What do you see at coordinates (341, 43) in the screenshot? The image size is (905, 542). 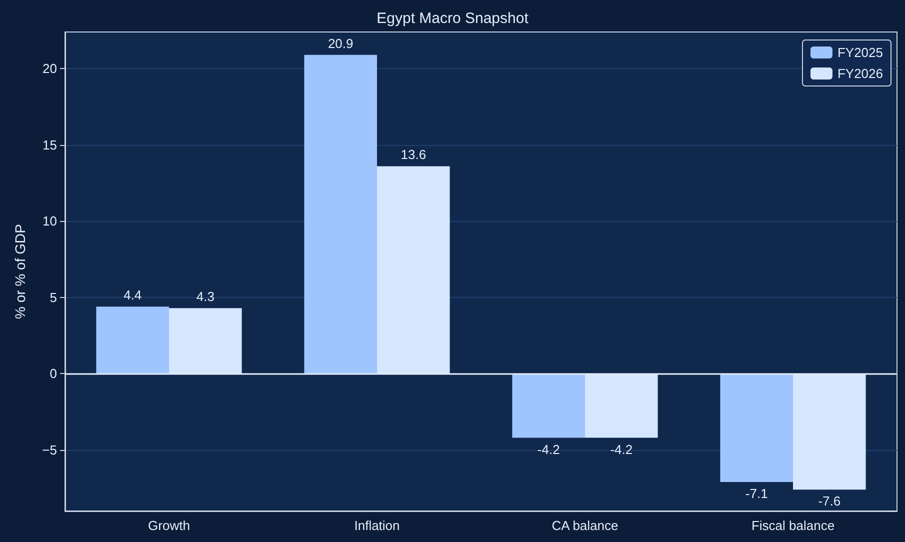 I see `data-label: 20.9` at bounding box center [341, 43].